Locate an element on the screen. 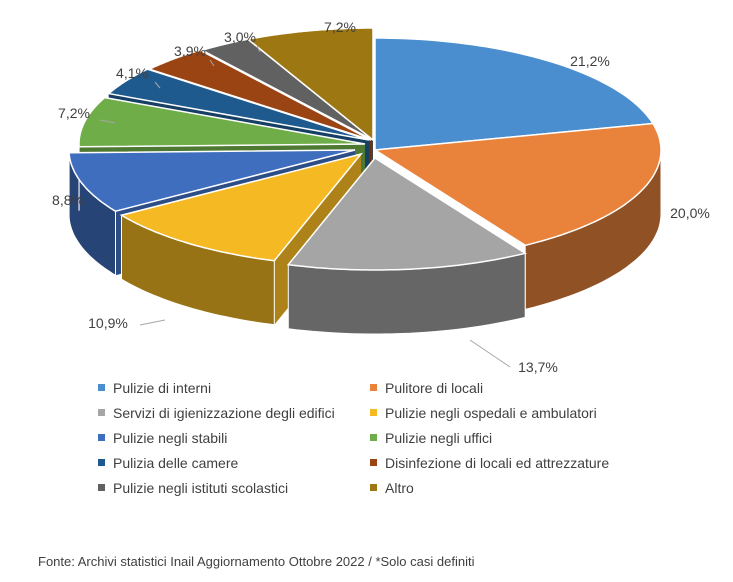 The height and width of the screenshot is (582, 733). legend-item: Servizi di igienizzazione degli edifici is located at coordinates (234, 412).